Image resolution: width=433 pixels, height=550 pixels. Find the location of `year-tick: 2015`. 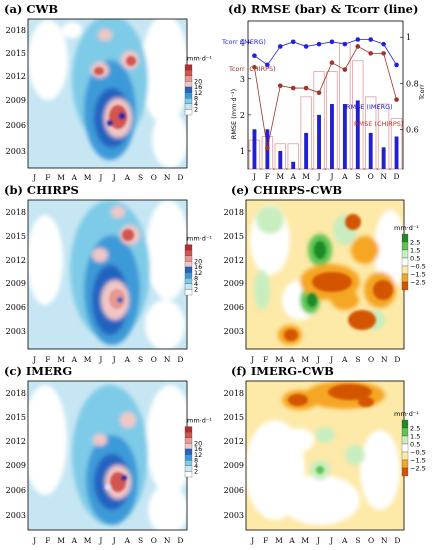

year-tick: 2015 is located at coordinates (234, 417).